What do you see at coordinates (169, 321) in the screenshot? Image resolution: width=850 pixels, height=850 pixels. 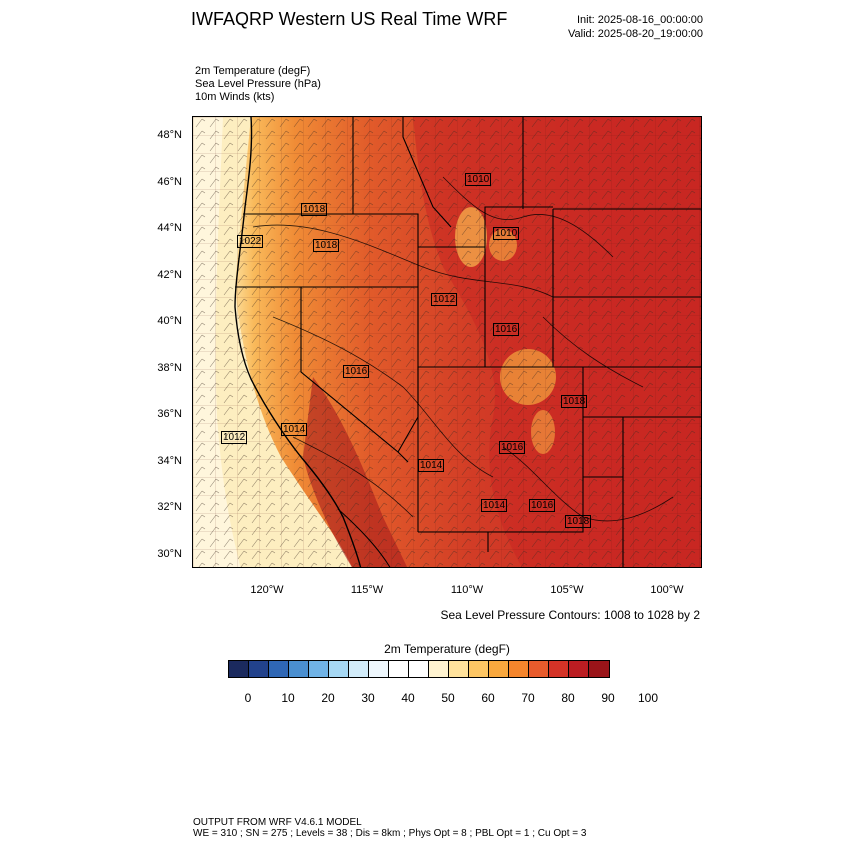 I see `lat-label-40n: 40°N` at bounding box center [169, 321].